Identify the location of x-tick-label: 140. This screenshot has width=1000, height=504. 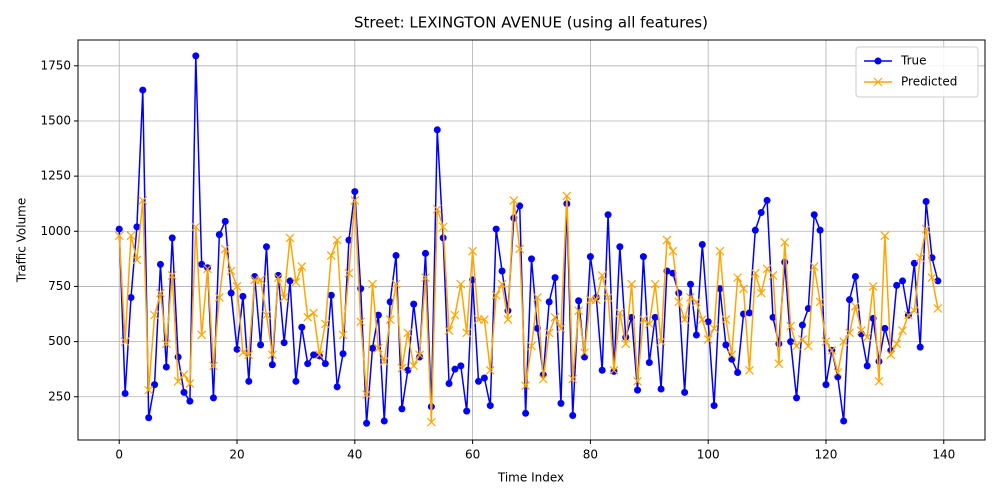
(943, 455).